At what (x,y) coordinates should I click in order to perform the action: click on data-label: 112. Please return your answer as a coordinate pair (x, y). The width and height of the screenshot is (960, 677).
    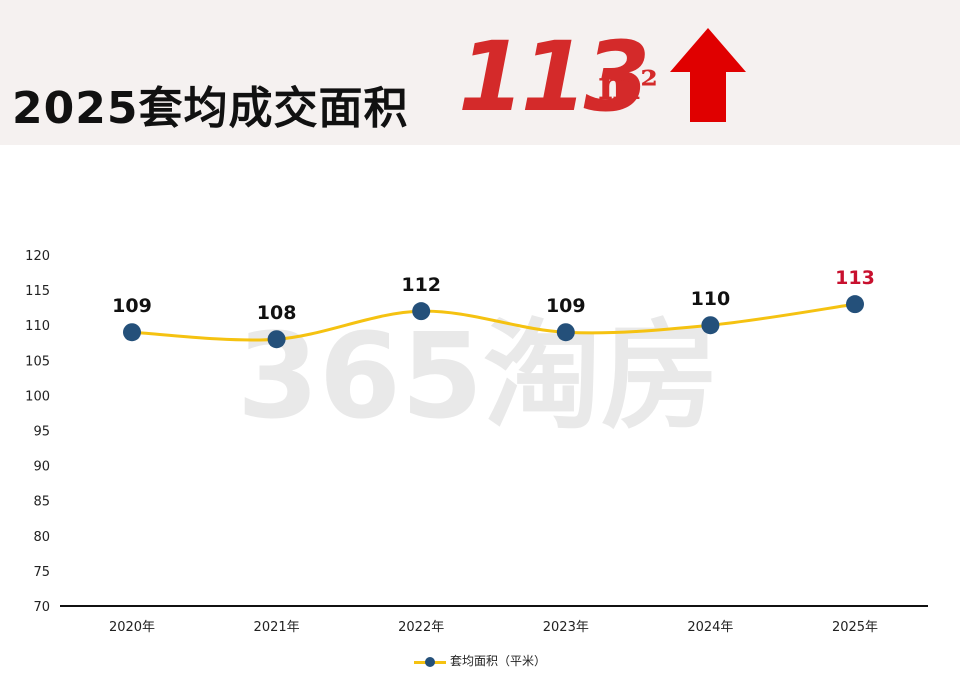
    Looking at the image, I should click on (421, 285).